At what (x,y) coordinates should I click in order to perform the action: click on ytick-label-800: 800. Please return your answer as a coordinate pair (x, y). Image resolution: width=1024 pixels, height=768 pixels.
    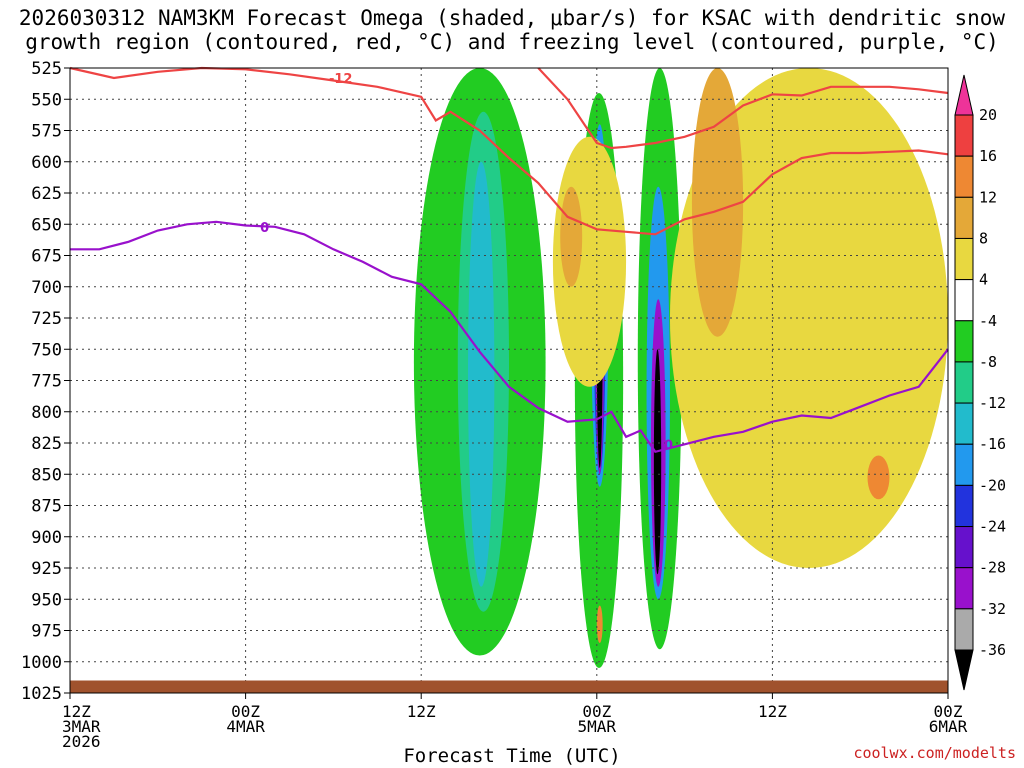
    Looking at the image, I should click on (46, 413).